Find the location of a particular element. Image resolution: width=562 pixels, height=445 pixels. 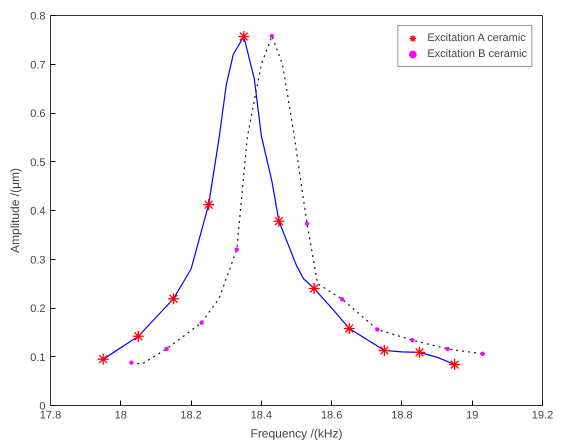

y-tick-label: 0.7 is located at coordinates (38, 65).